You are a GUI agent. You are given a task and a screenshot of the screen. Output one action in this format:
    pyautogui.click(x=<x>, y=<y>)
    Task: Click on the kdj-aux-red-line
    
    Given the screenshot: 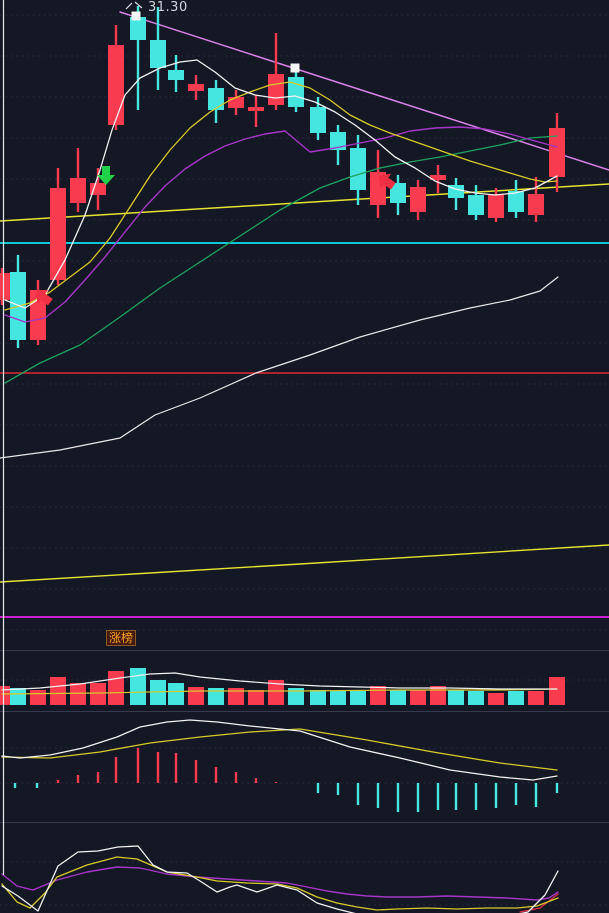 What is the action you would take?
    pyautogui.click(x=539, y=903)
    